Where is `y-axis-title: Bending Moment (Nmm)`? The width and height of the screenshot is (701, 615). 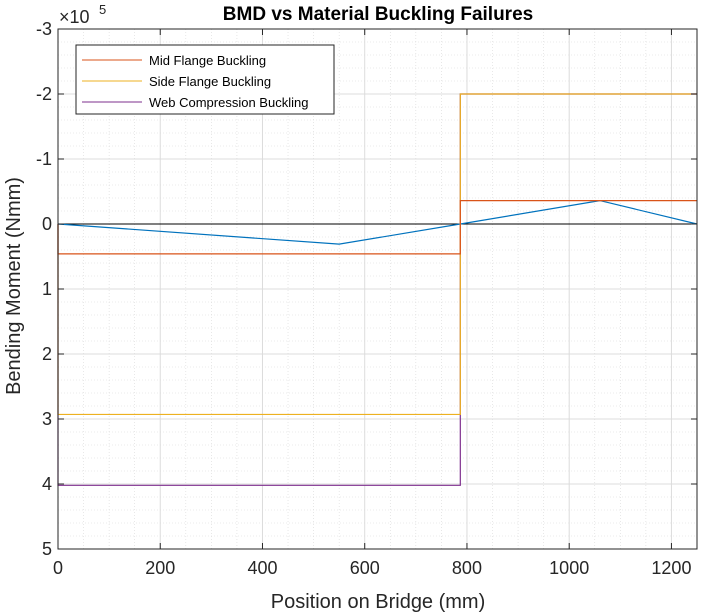
y-axis-title: Bending Moment (Nmm) is located at coordinates (14, 286).